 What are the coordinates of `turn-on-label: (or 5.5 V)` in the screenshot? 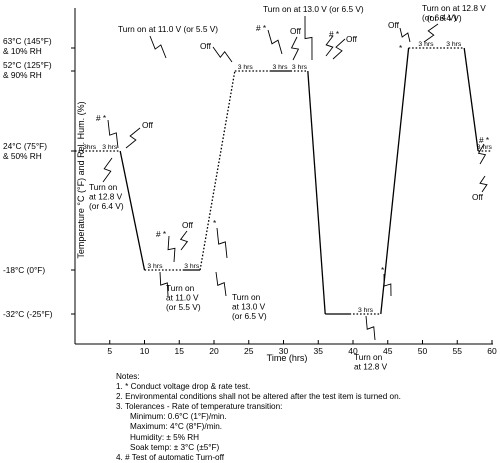 It's located at (183, 307).